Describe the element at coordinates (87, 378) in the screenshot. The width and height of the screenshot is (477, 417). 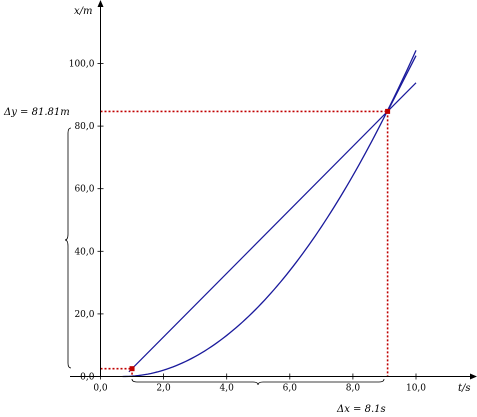
I see `y-tick-label: 0,0` at that location.